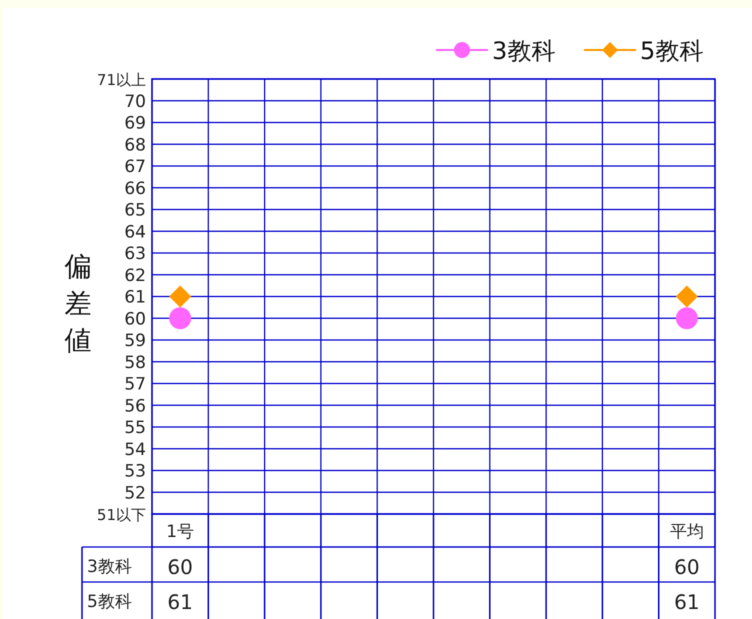  Describe the element at coordinates (135, 428) in the screenshot. I see `y-tick-label: 55` at that location.